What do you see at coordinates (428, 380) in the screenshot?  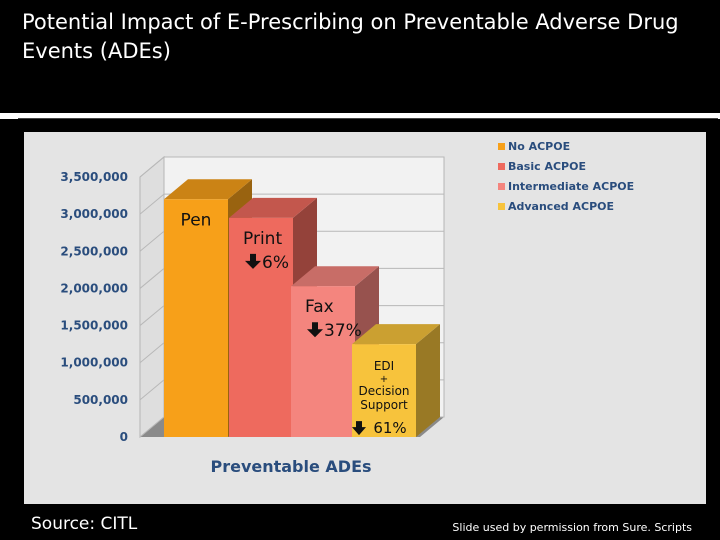 I see `bar-side-advanced-acpoe` at bounding box center [428, 380].